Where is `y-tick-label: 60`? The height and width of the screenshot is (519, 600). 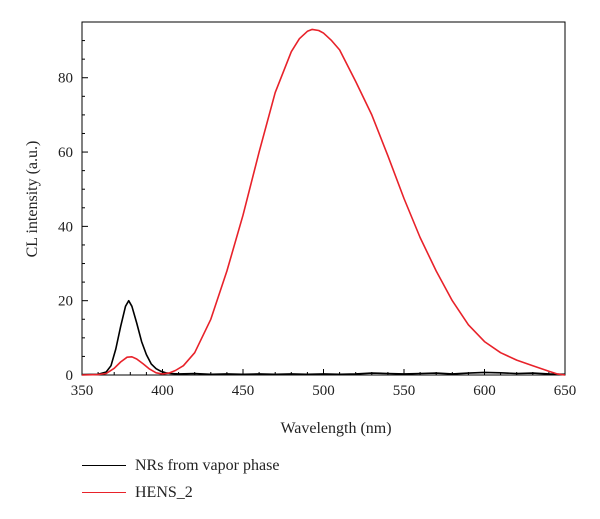 y-tick-label: 60 is located at coordinates (65, 153).